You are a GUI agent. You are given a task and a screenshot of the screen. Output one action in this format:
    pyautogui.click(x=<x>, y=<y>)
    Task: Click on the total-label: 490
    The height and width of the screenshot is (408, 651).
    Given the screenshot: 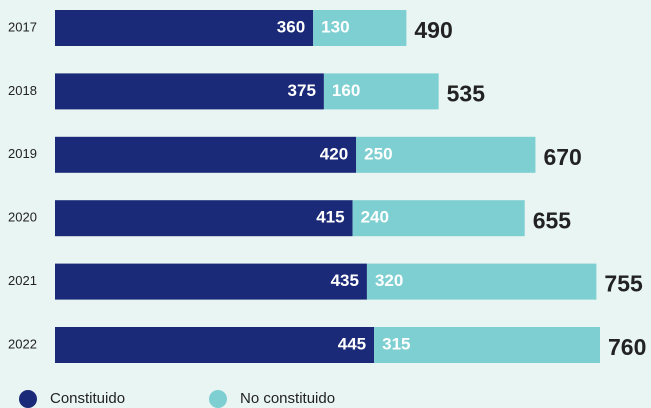 What is the action you would take?
    pyautogui.click(x=433, y=30)
    